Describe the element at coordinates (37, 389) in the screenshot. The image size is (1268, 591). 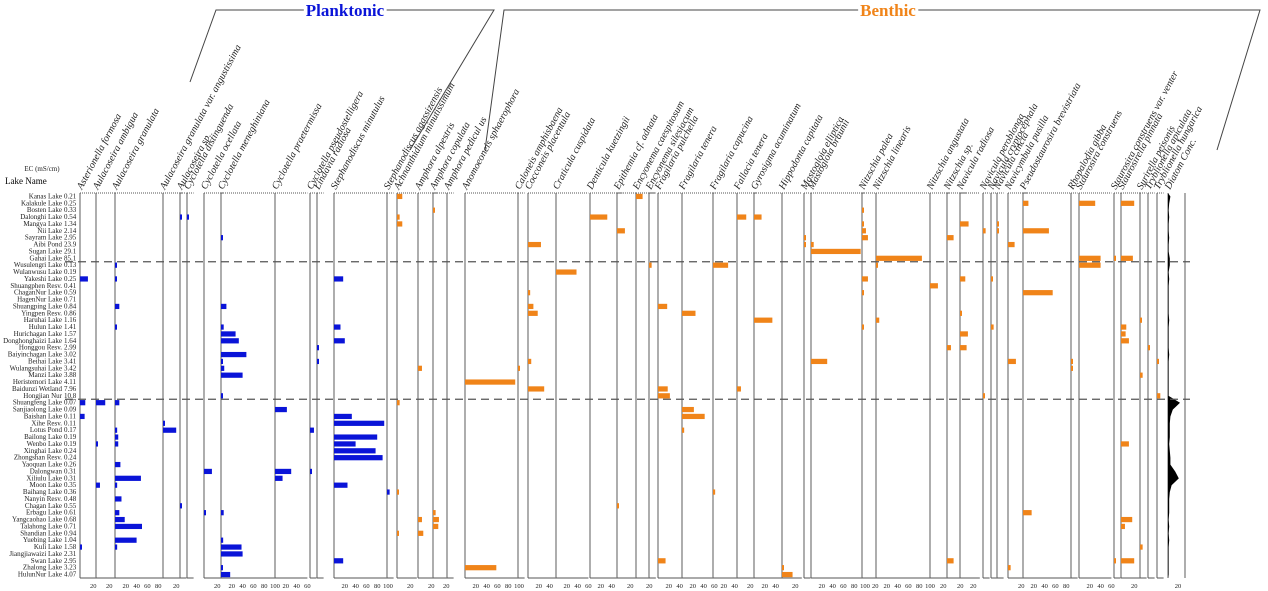
I see `lake-name: Baidunzi Wetland` at that location.